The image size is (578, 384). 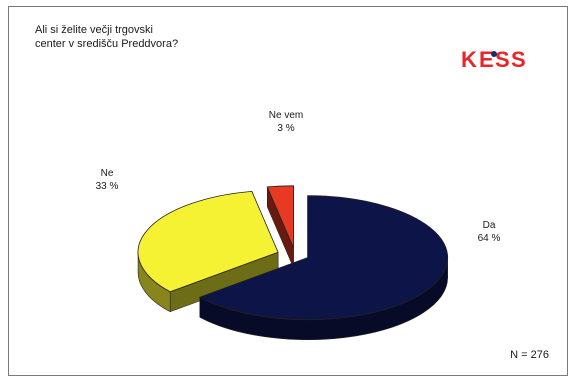 What do you see at coordinates (107, 186) in the screenshot?
I see `label-ne-value: 33 %` at bounding box center [107, 186].